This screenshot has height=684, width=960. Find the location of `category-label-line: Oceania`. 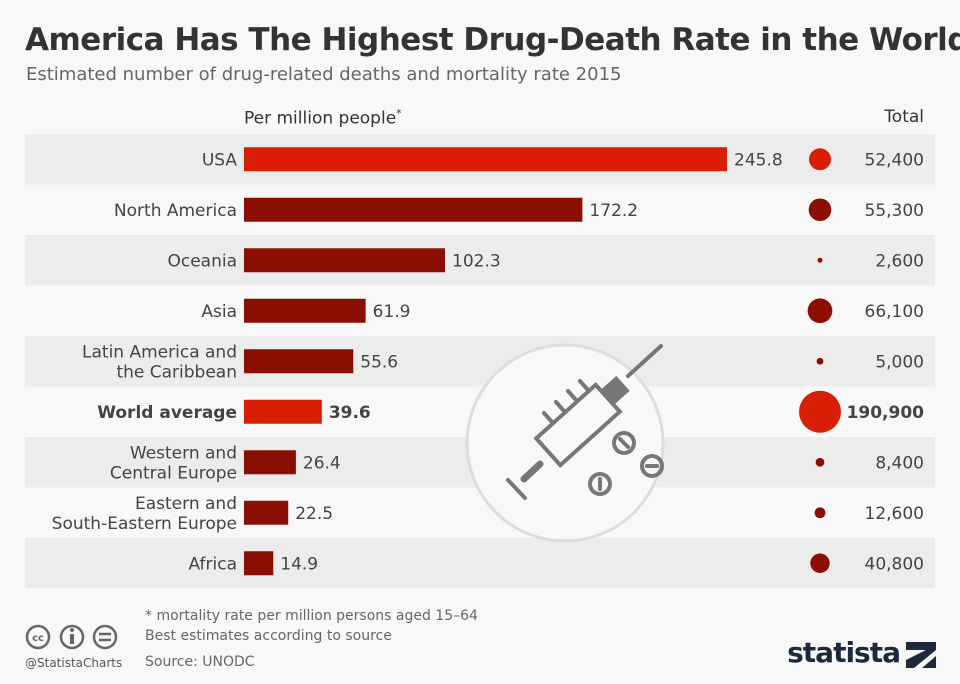

category-label-line: Oceania is located at coordinates (202, 261).